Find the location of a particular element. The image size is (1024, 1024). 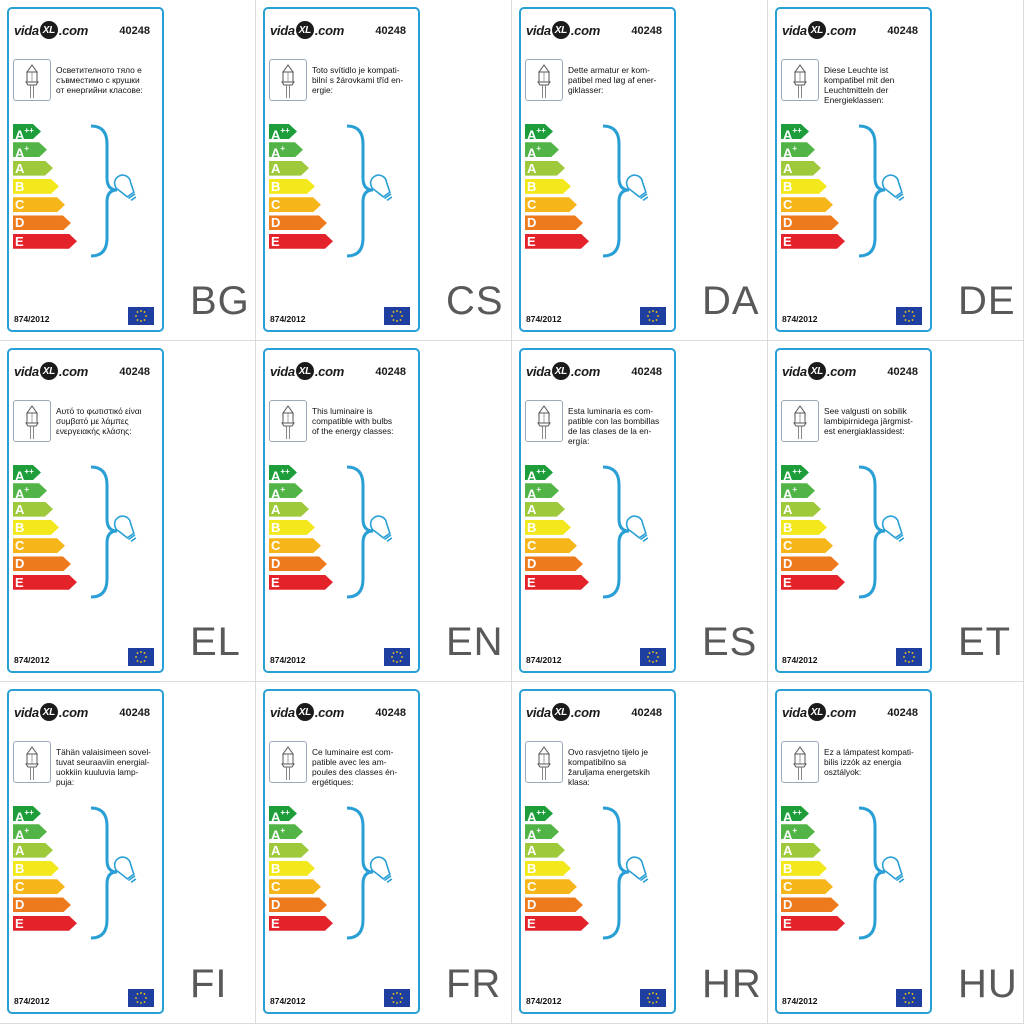

energy-class-letter: C is located at coordinates (276, 546).